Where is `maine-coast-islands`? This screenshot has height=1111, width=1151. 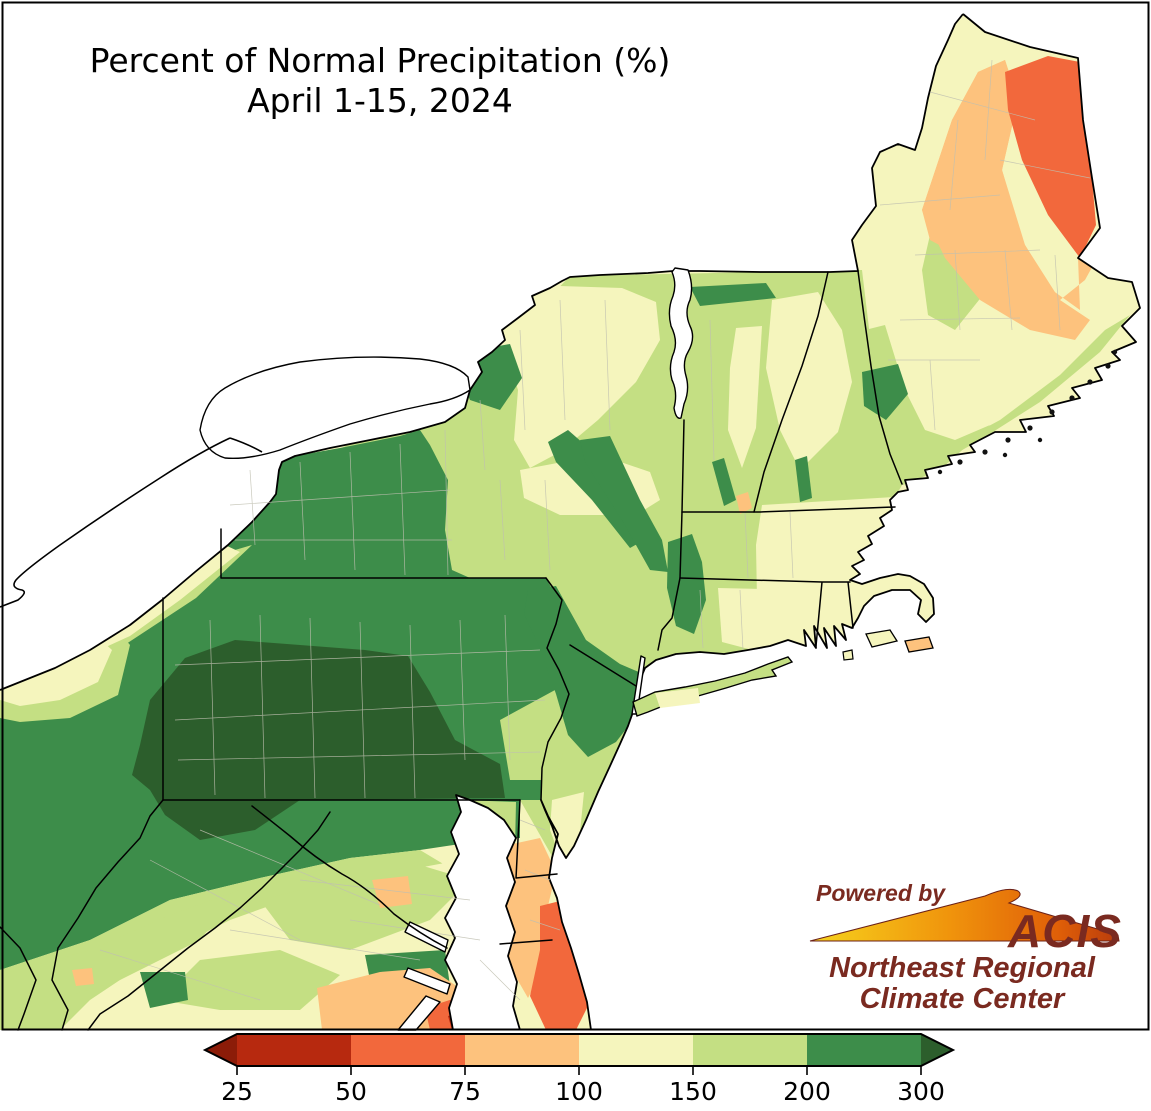 maine-coast-islands is located at coordinates (1027, 412).